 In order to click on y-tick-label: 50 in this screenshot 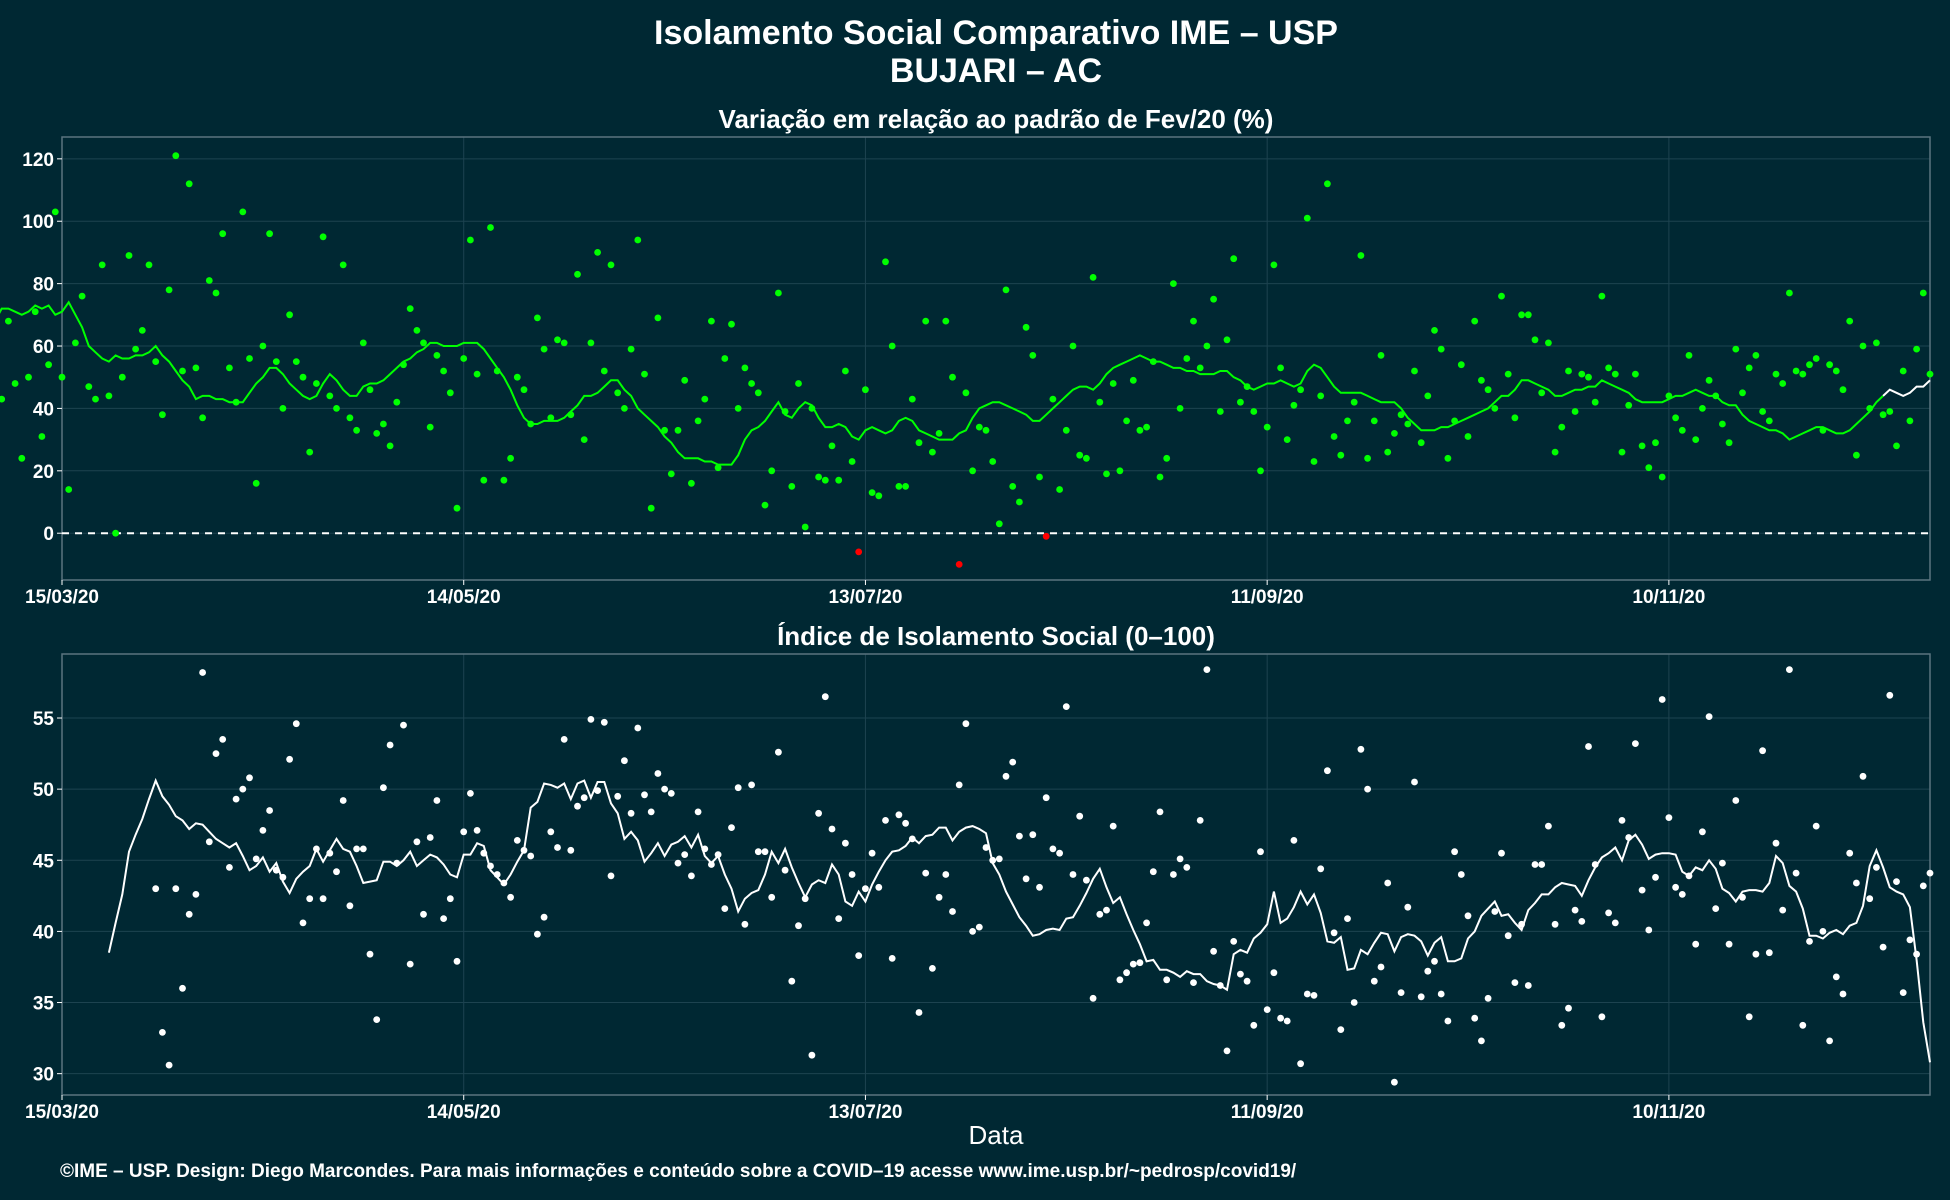, I will do `click(43, 790)`.